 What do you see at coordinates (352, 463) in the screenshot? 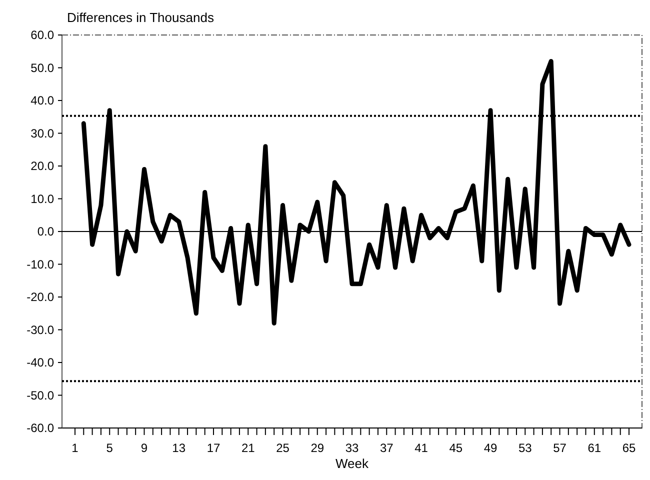
I see `x-axis-title: Week` at bounding box center [352, 463].